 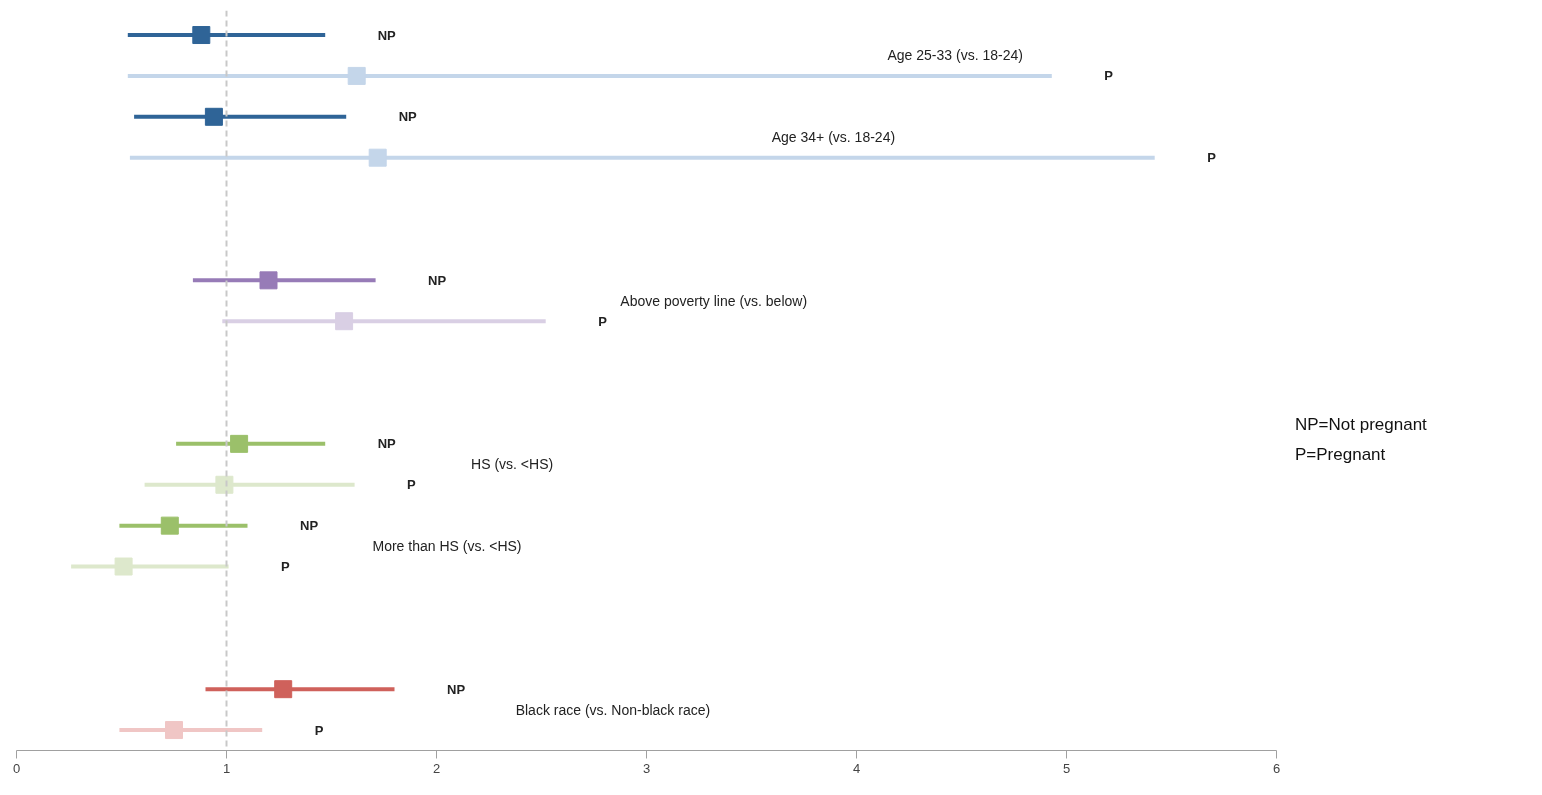 I want to click on annotation: Age 25-33 (vs. 18-24), so click(x=955, y=55).